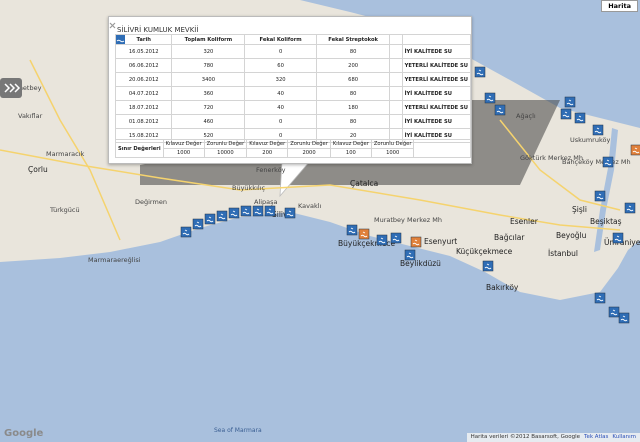 The width and height of the screenshot is (640, 442). What do you see at coordinates (350, 144) in the screenshot?
I see `limit-header: Kılavuz Değer` at bounding box center [350, 144].